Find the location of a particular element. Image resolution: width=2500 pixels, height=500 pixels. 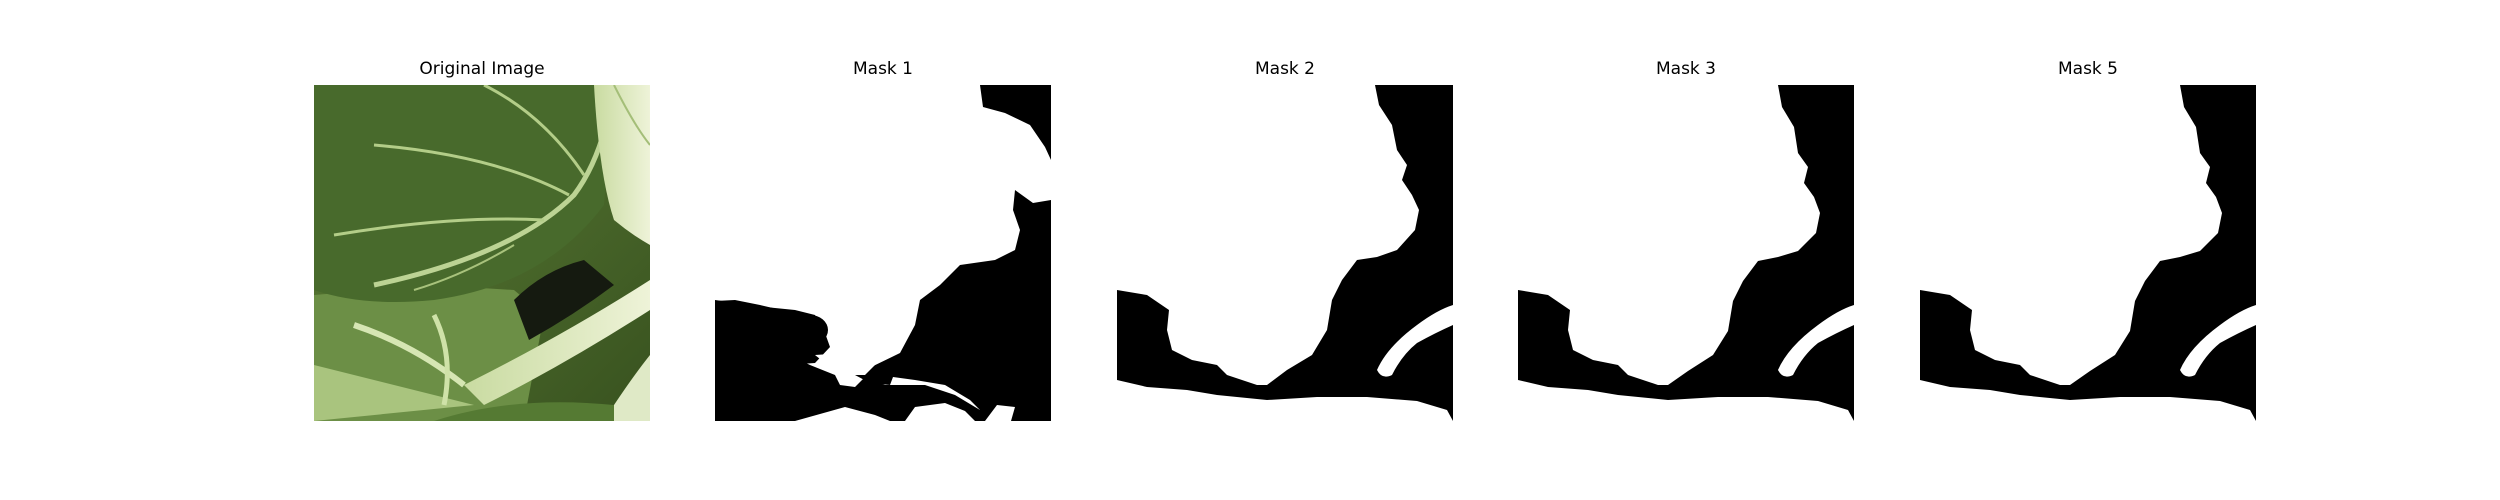

panel-title-original: Original Image is located at coordinates (482, 69).